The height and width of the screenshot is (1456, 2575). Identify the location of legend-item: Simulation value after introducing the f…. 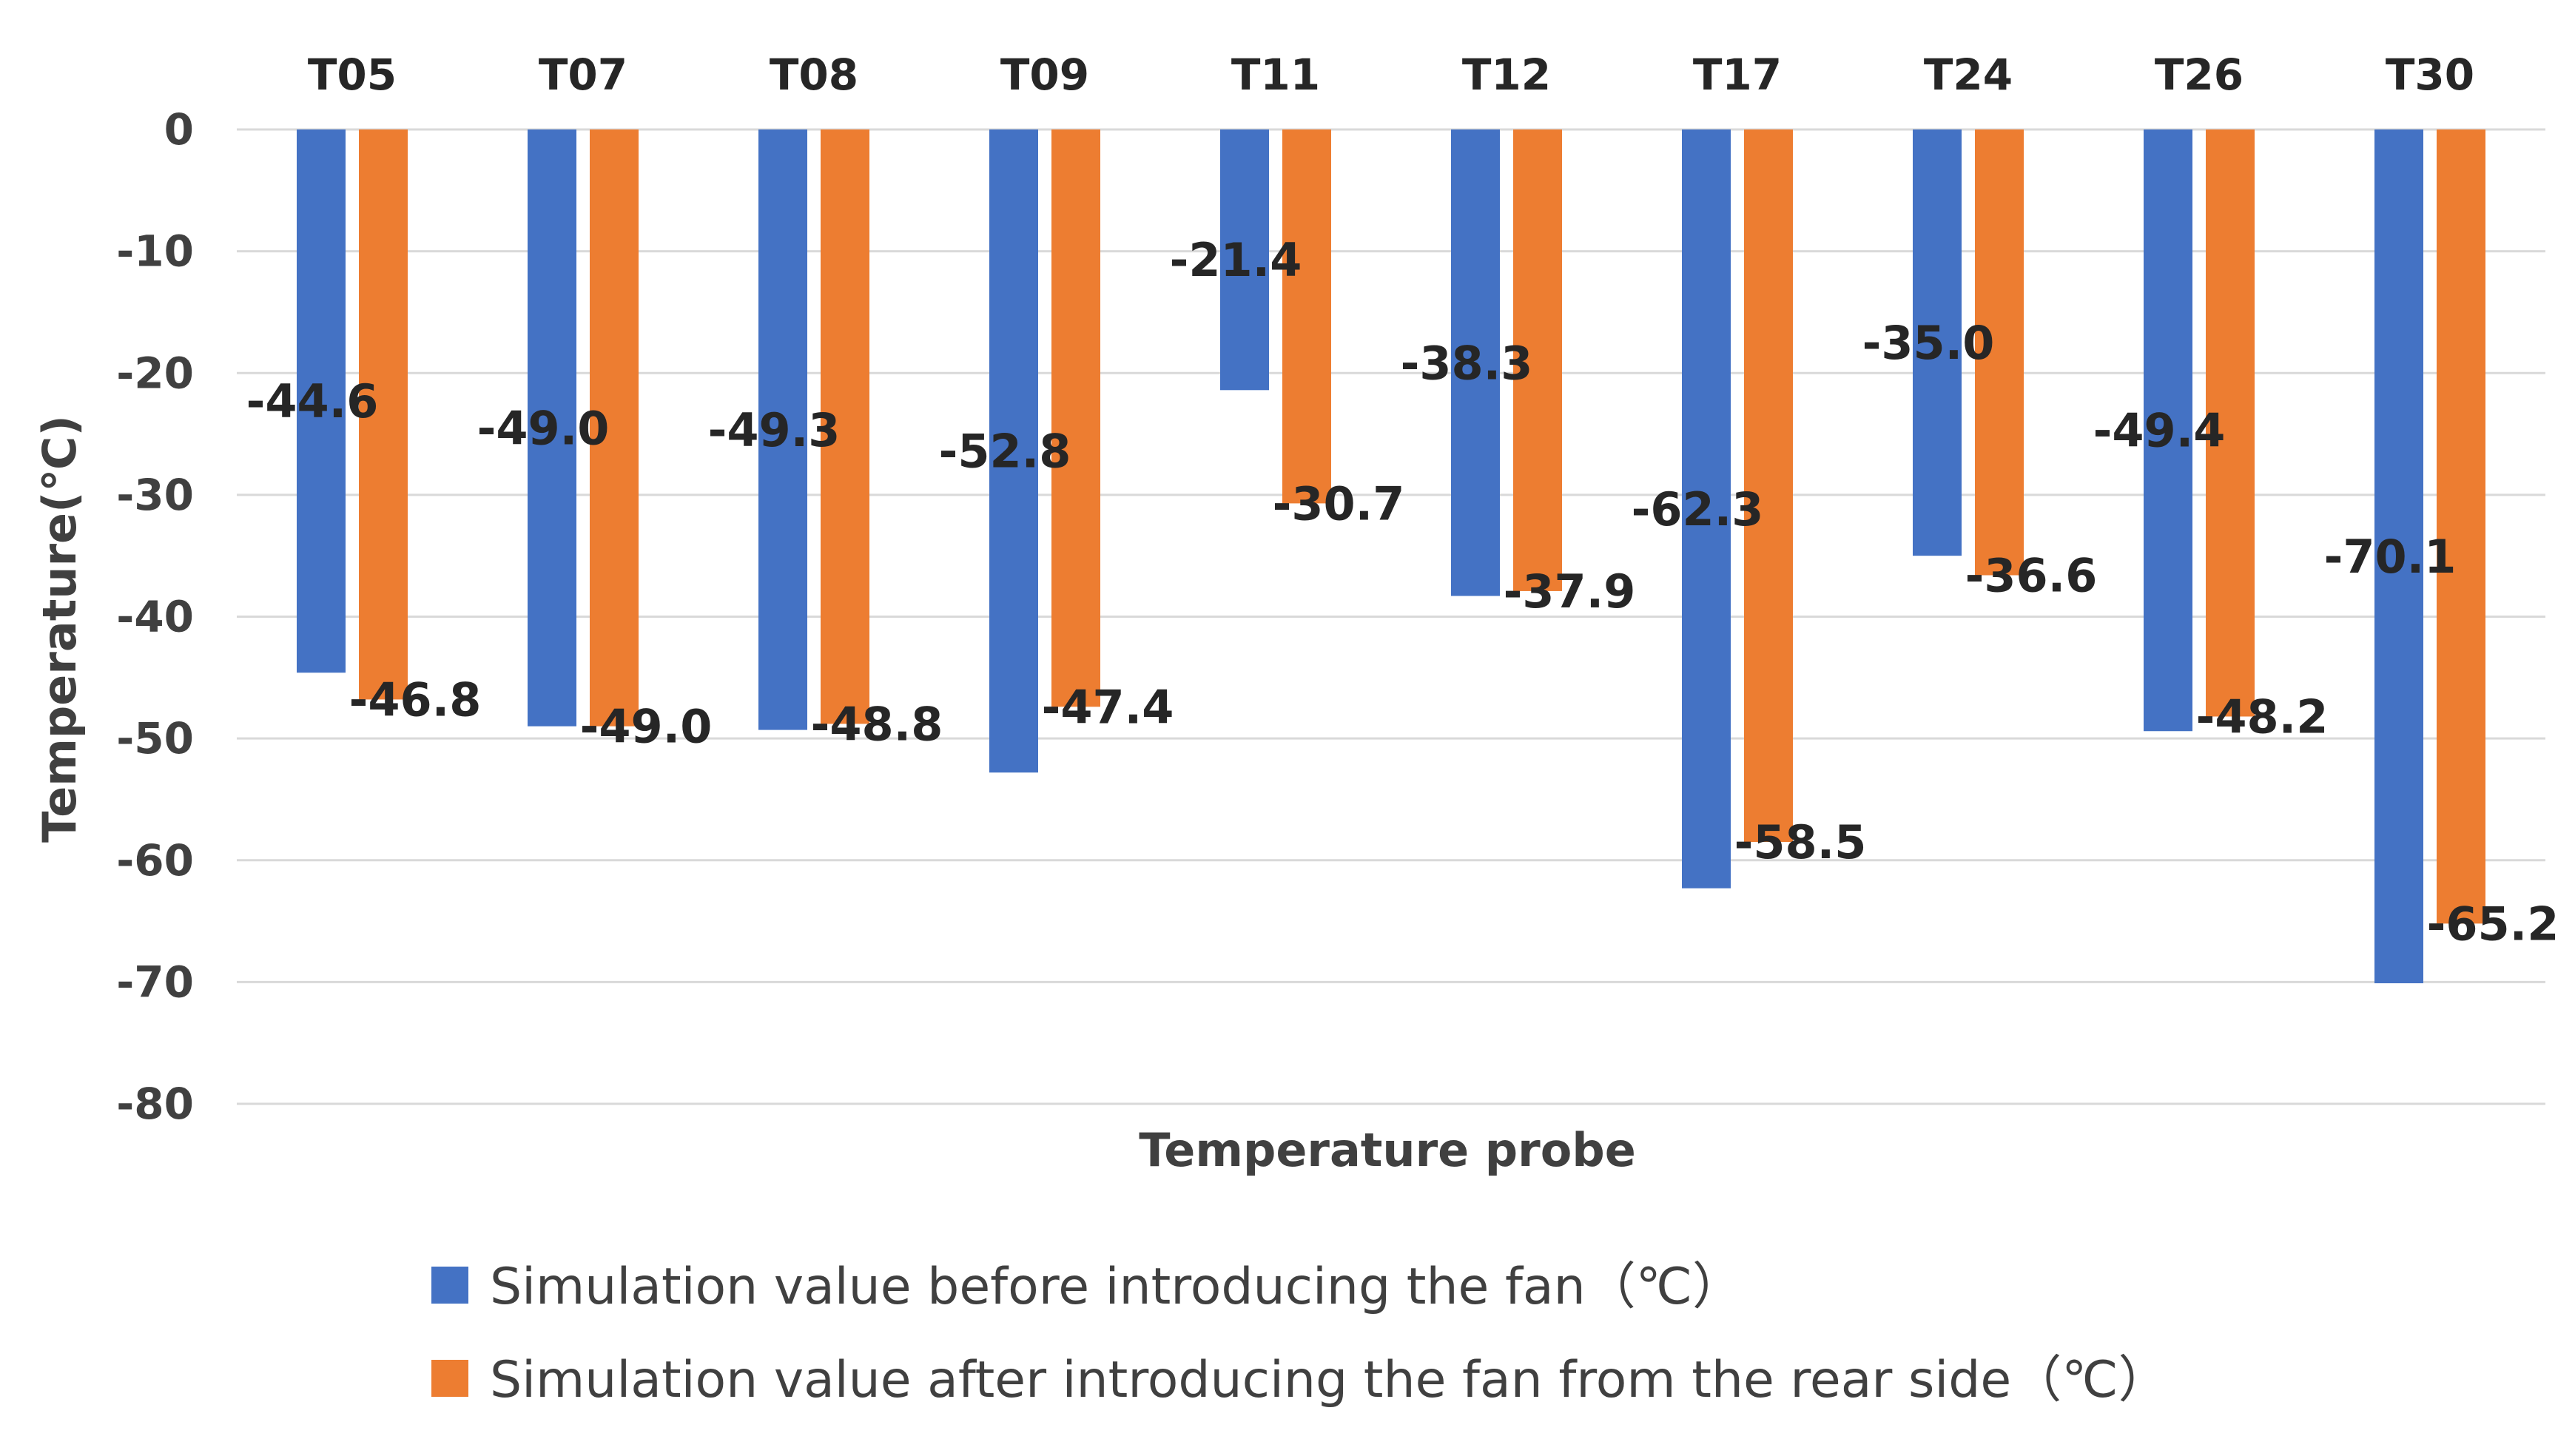
(1300, 1380).